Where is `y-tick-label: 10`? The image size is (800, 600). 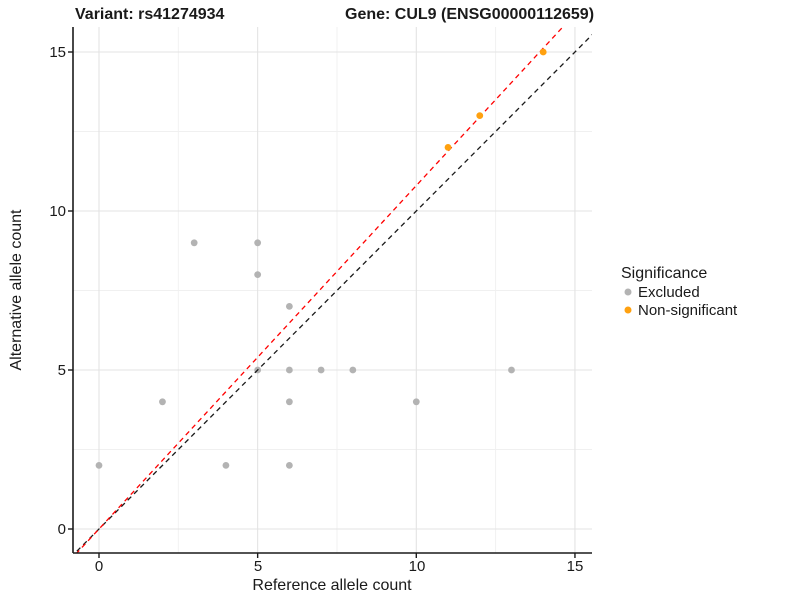
y-tick-label: 10 is located at coordinates (57, 211).